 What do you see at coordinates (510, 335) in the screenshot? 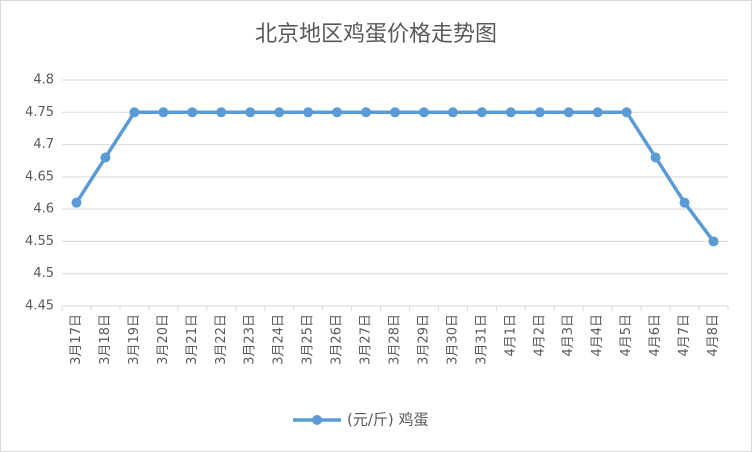
I see `x-tick-label: 4月1日` at bounding box center [510, 335].